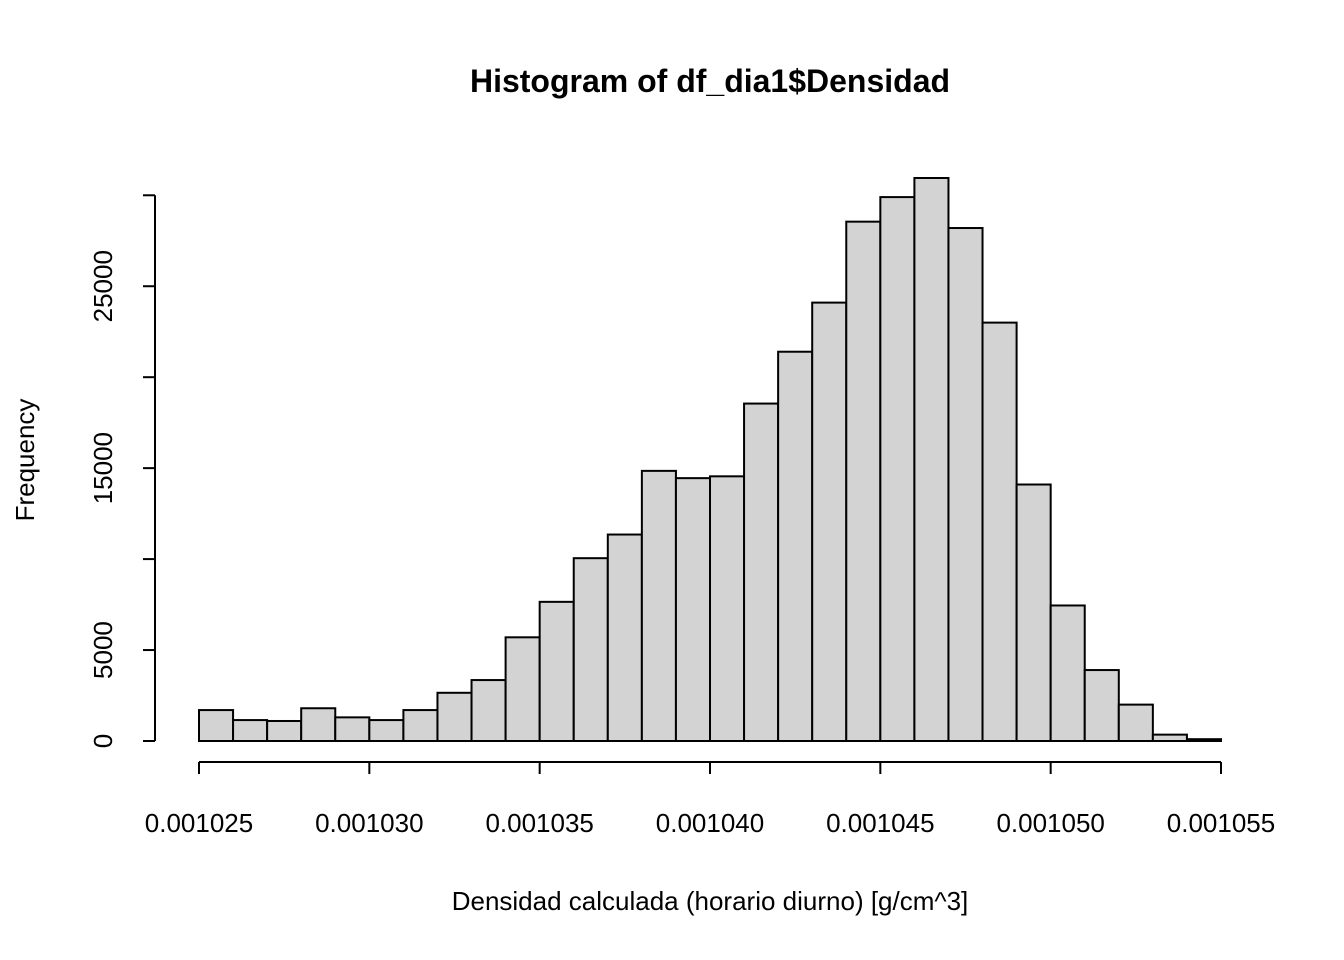 The image size is (1344, 960). Describe the element at coordinates (25, 460) in the screenshot. I see `y-axis-label: Frequency` at that location.